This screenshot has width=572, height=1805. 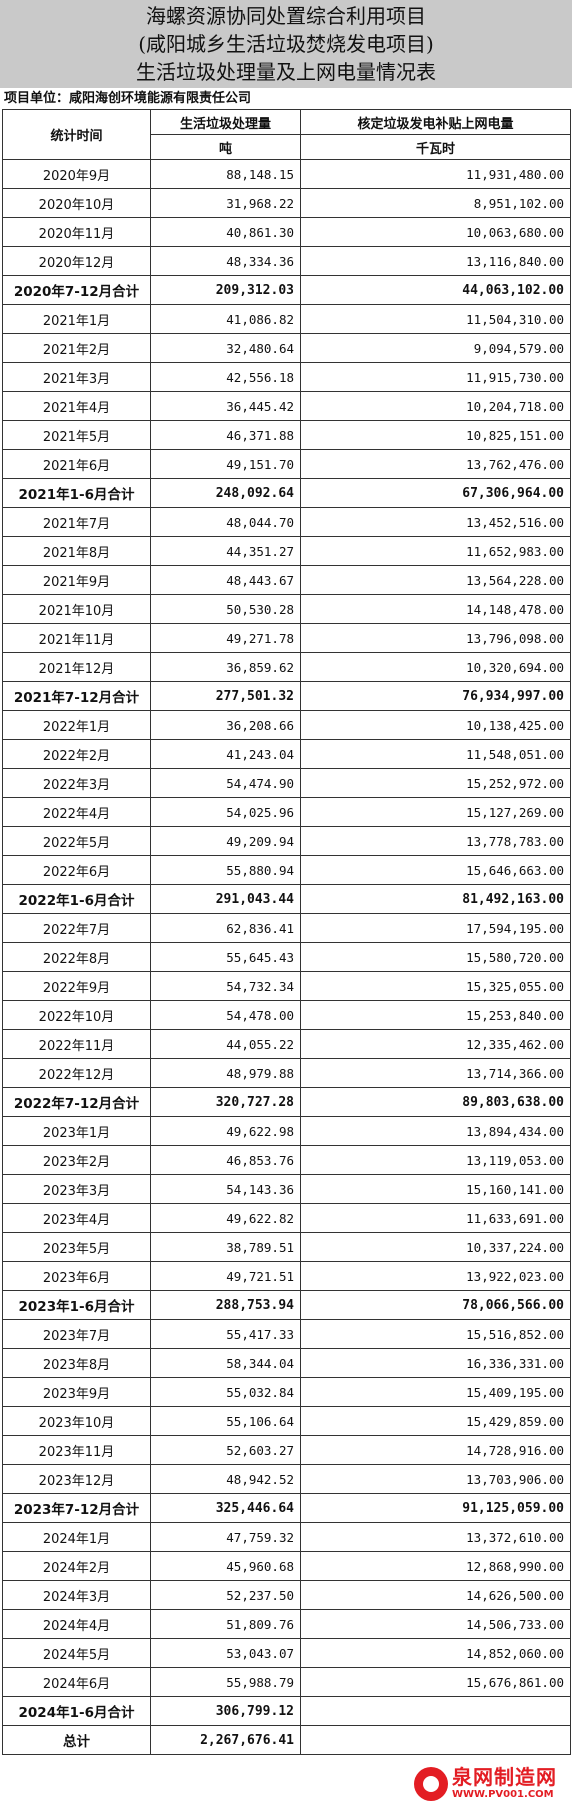 I want to click on cell-waste: 55,106.64, so click(x=225, y=1421).